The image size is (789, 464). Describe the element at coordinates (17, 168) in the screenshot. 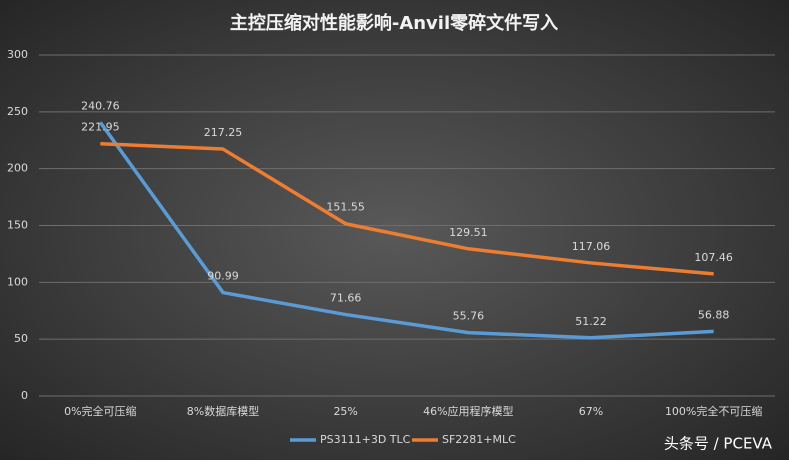

I see `y-tick-label: 200` at that location.